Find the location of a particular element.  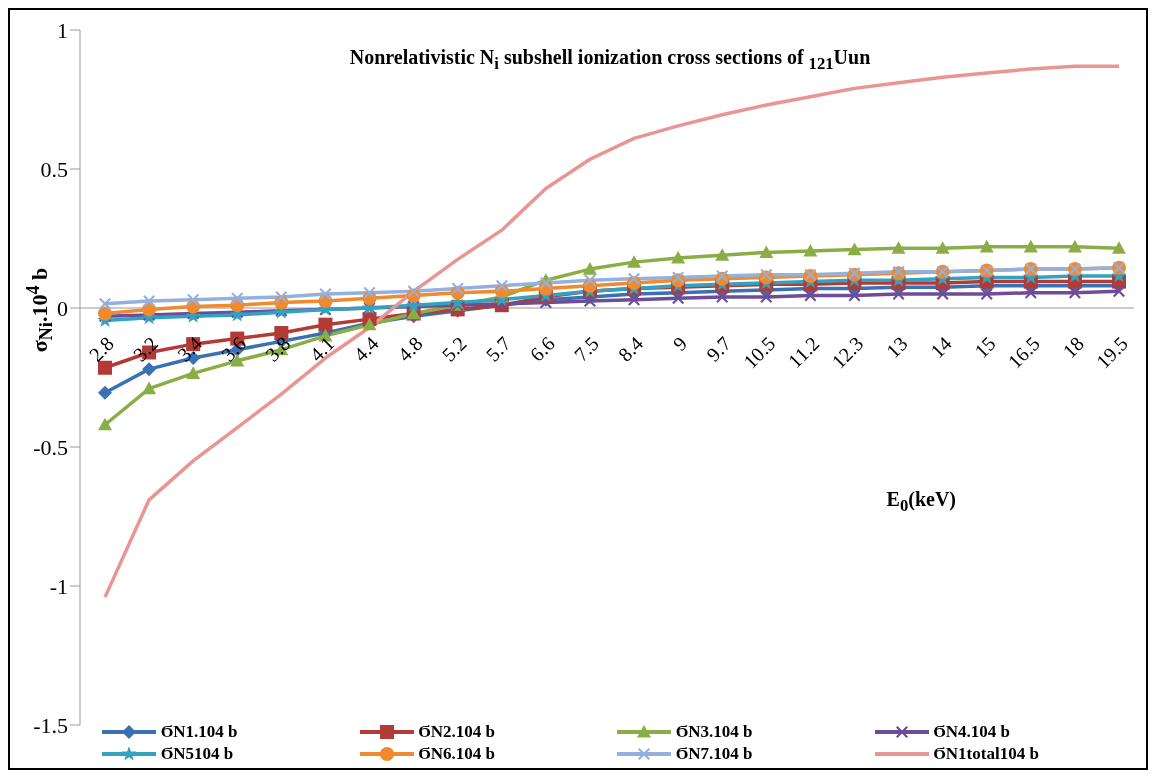

x-tick-label: 7.5 is located at coordinates (586, 349).